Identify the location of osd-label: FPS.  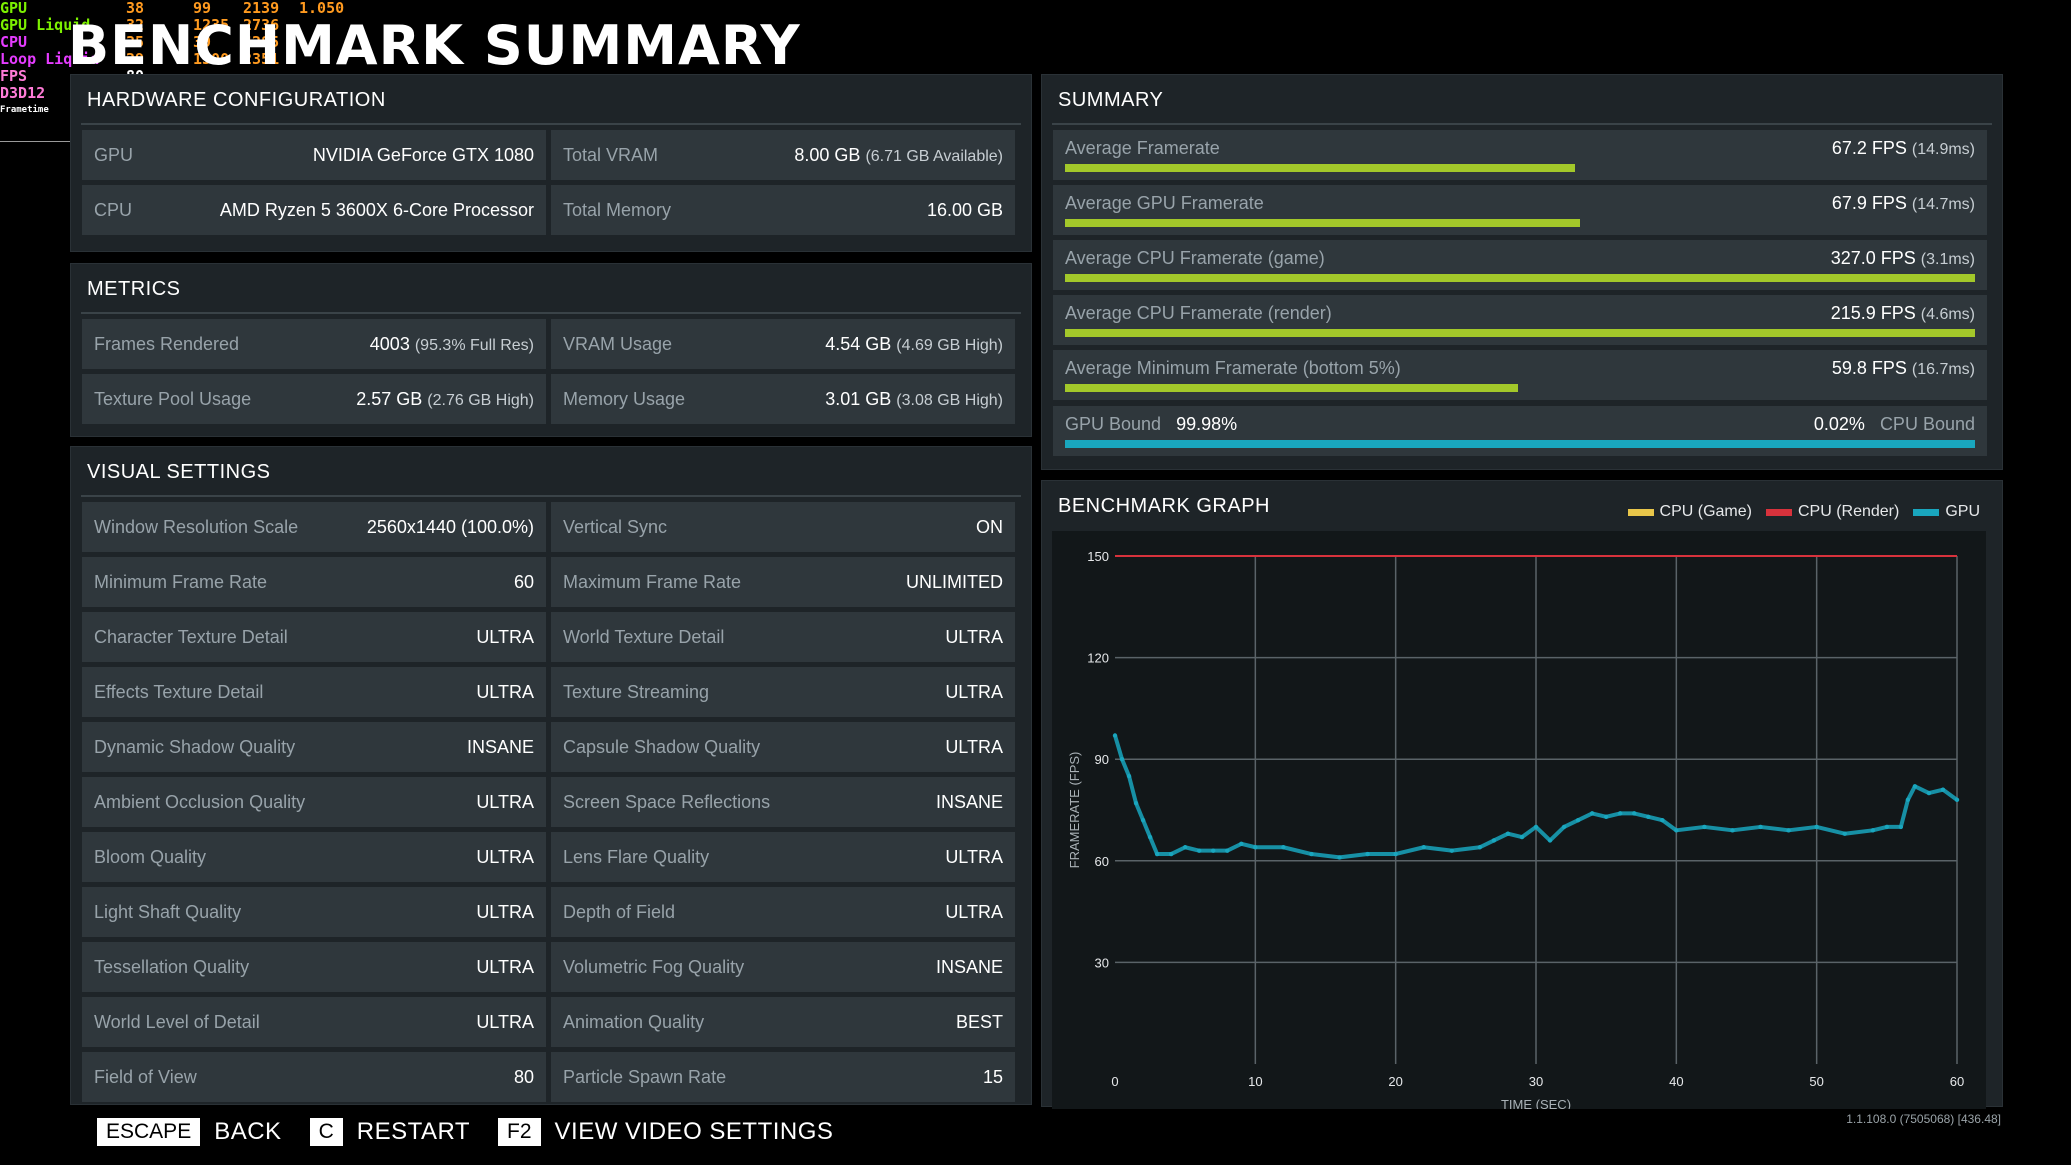
(14, 76).